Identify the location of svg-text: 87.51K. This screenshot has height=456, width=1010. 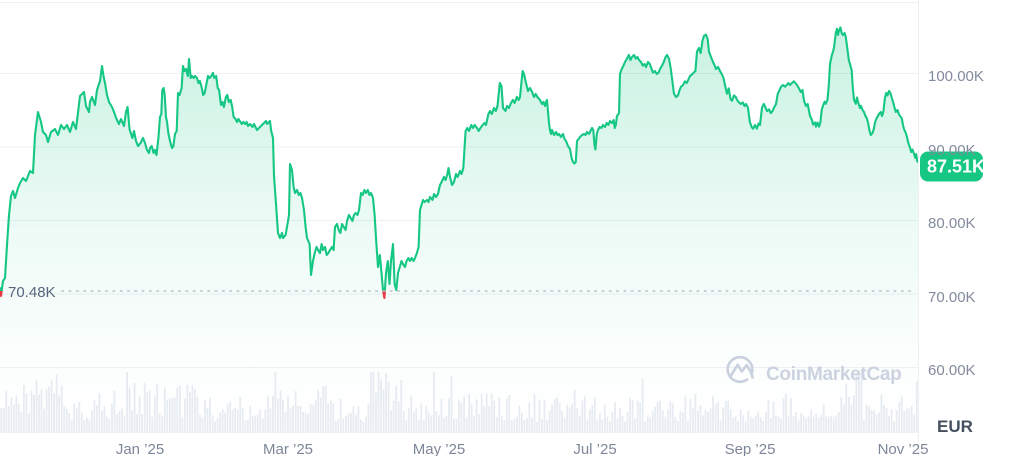
(956, 167).